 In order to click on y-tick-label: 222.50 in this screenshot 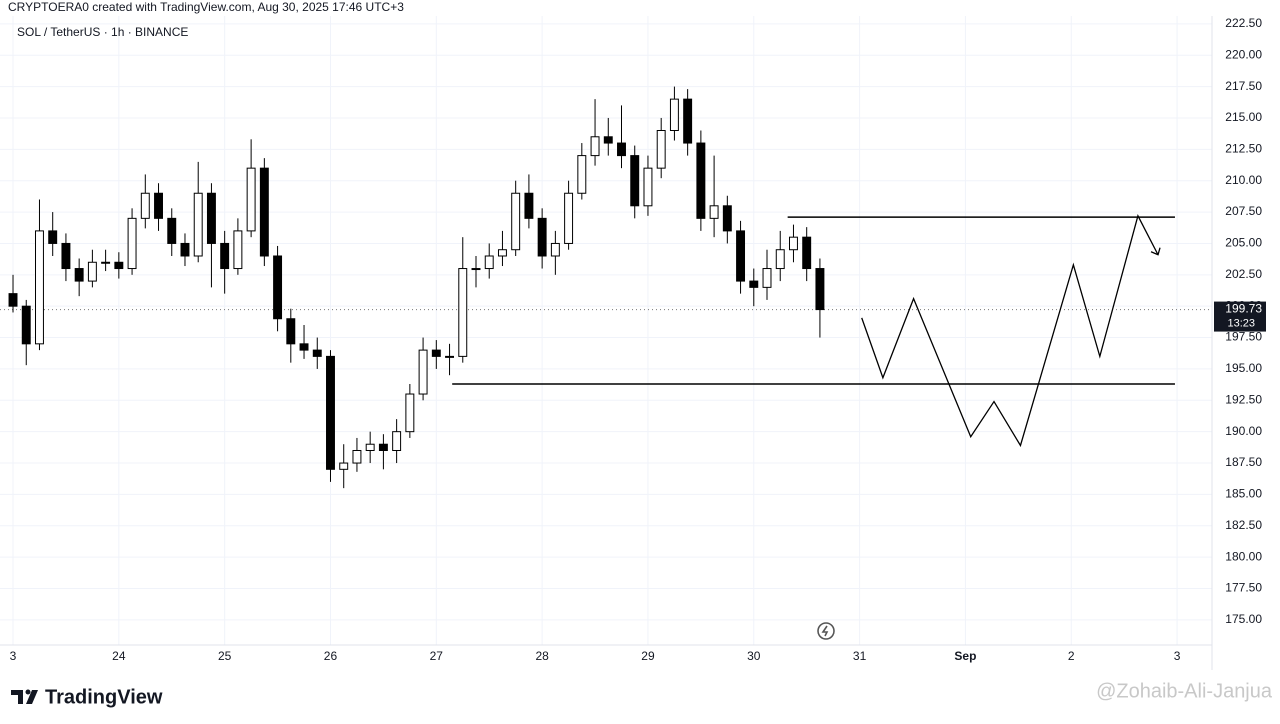, I will do `click(1243, 23)`.